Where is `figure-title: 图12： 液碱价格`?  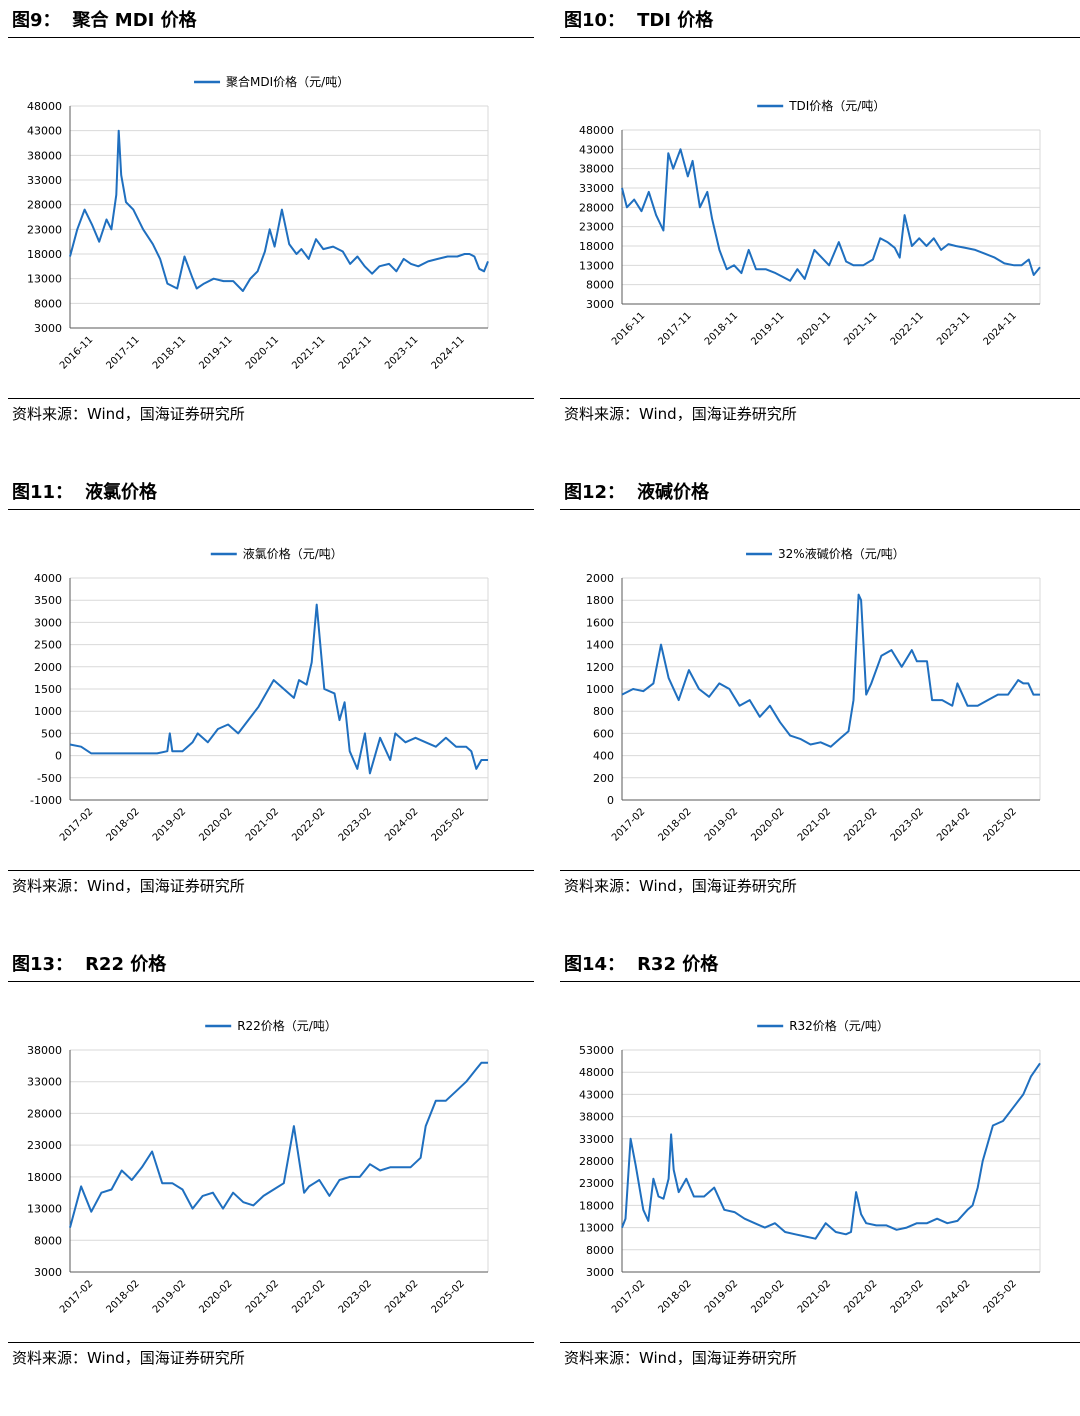
figure-title: 图12： 液碱价格 is located at coordinates (820, 493).